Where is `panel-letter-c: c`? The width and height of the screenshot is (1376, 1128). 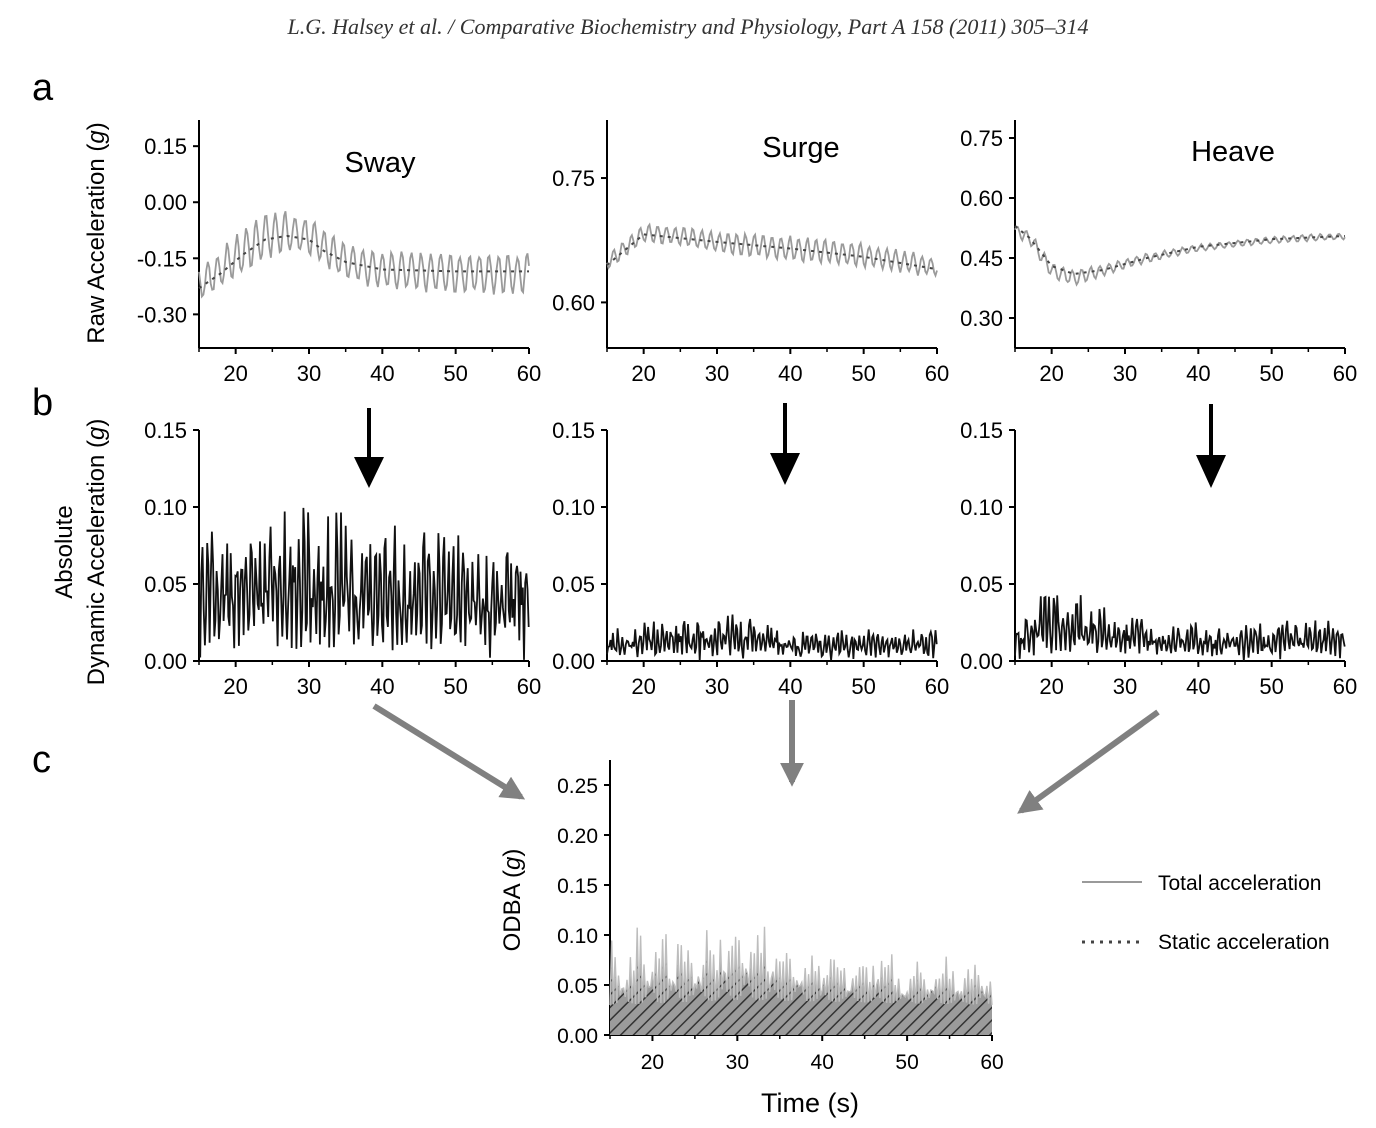
panel-letter-c: c is located at coordinates (41, 760).